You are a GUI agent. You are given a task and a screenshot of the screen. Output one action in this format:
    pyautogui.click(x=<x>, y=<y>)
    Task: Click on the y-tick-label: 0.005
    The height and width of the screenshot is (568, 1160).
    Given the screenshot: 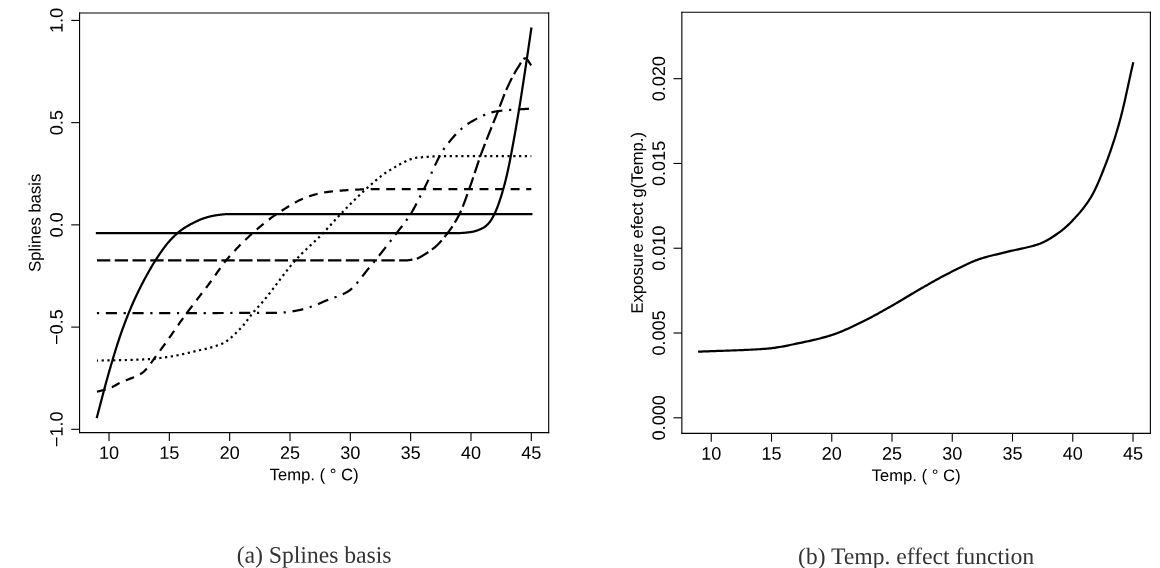 What is the action you would take?
    pyautogui.click(x=659, y=333)
    